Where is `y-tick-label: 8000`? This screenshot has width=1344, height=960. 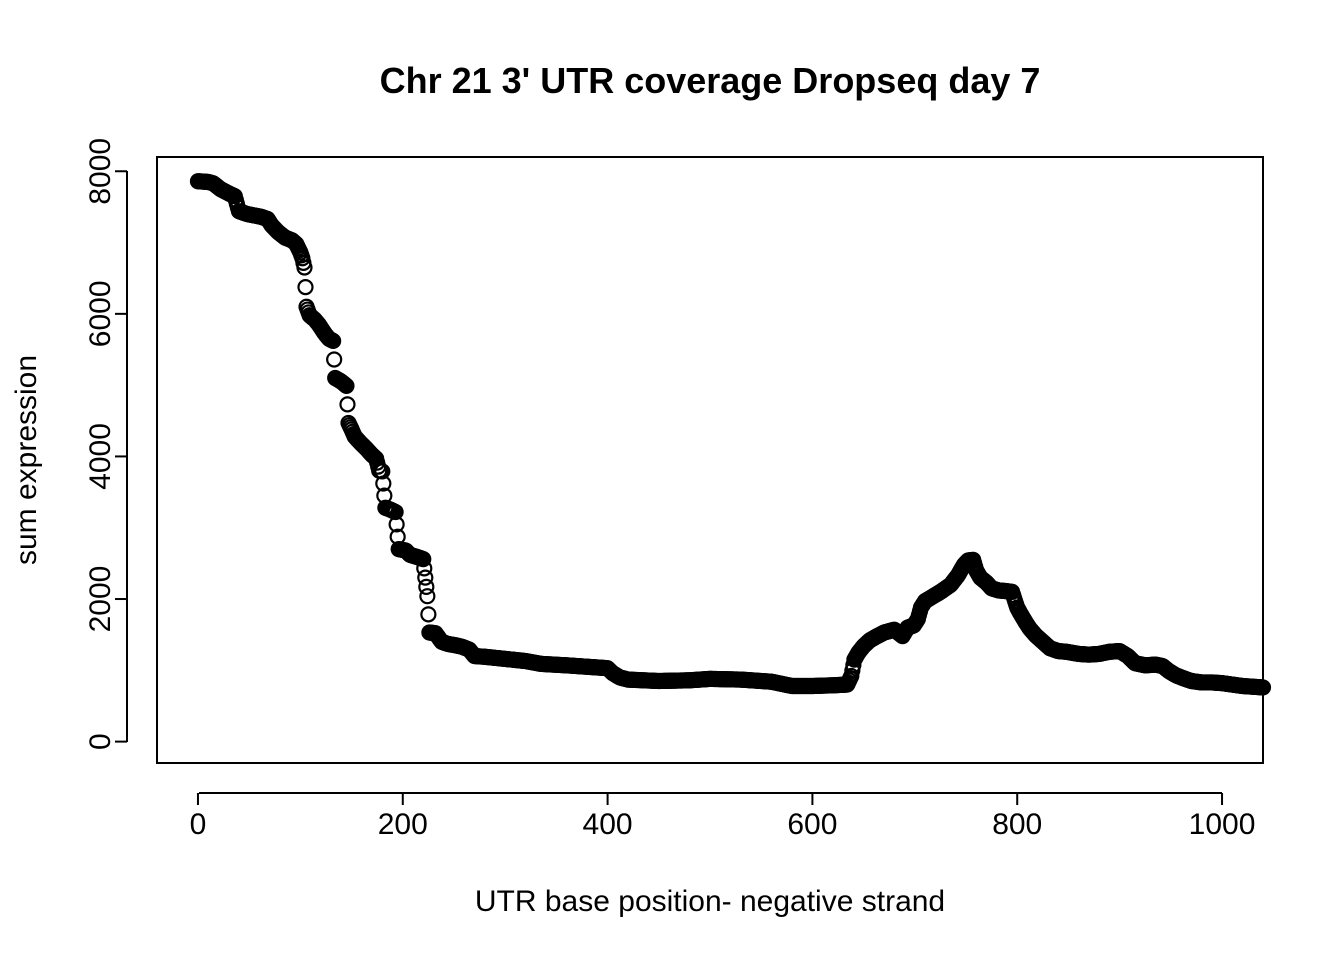 y-tick-label: 8000 is located at coordinates (100, 171).